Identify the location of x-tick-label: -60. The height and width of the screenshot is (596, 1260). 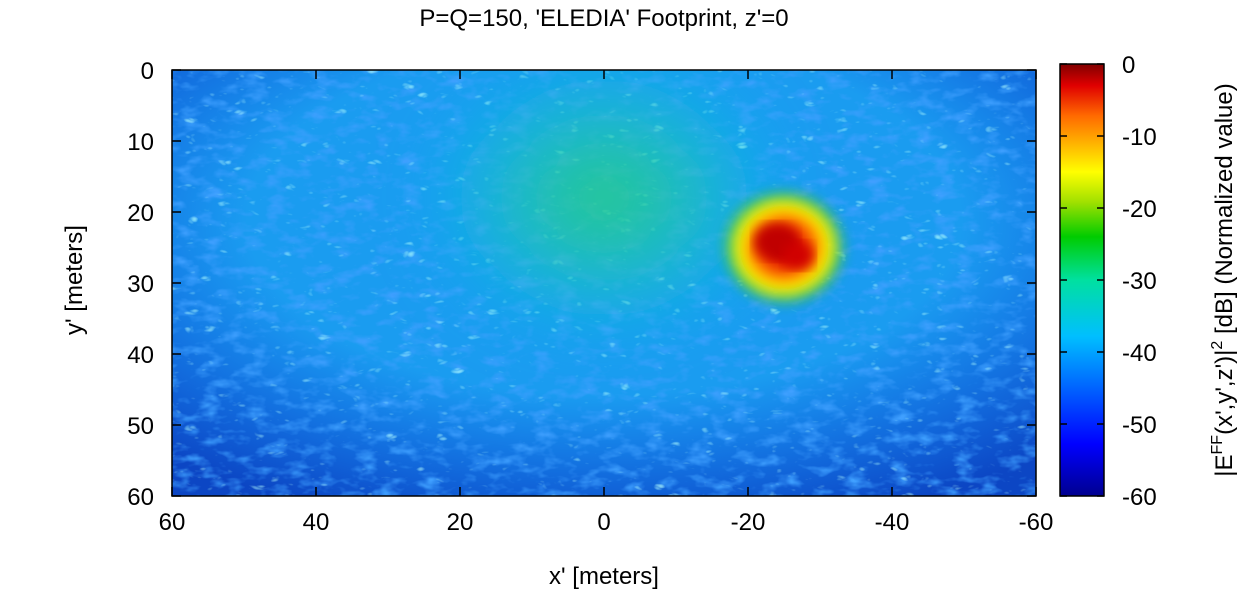
(1036, 522).